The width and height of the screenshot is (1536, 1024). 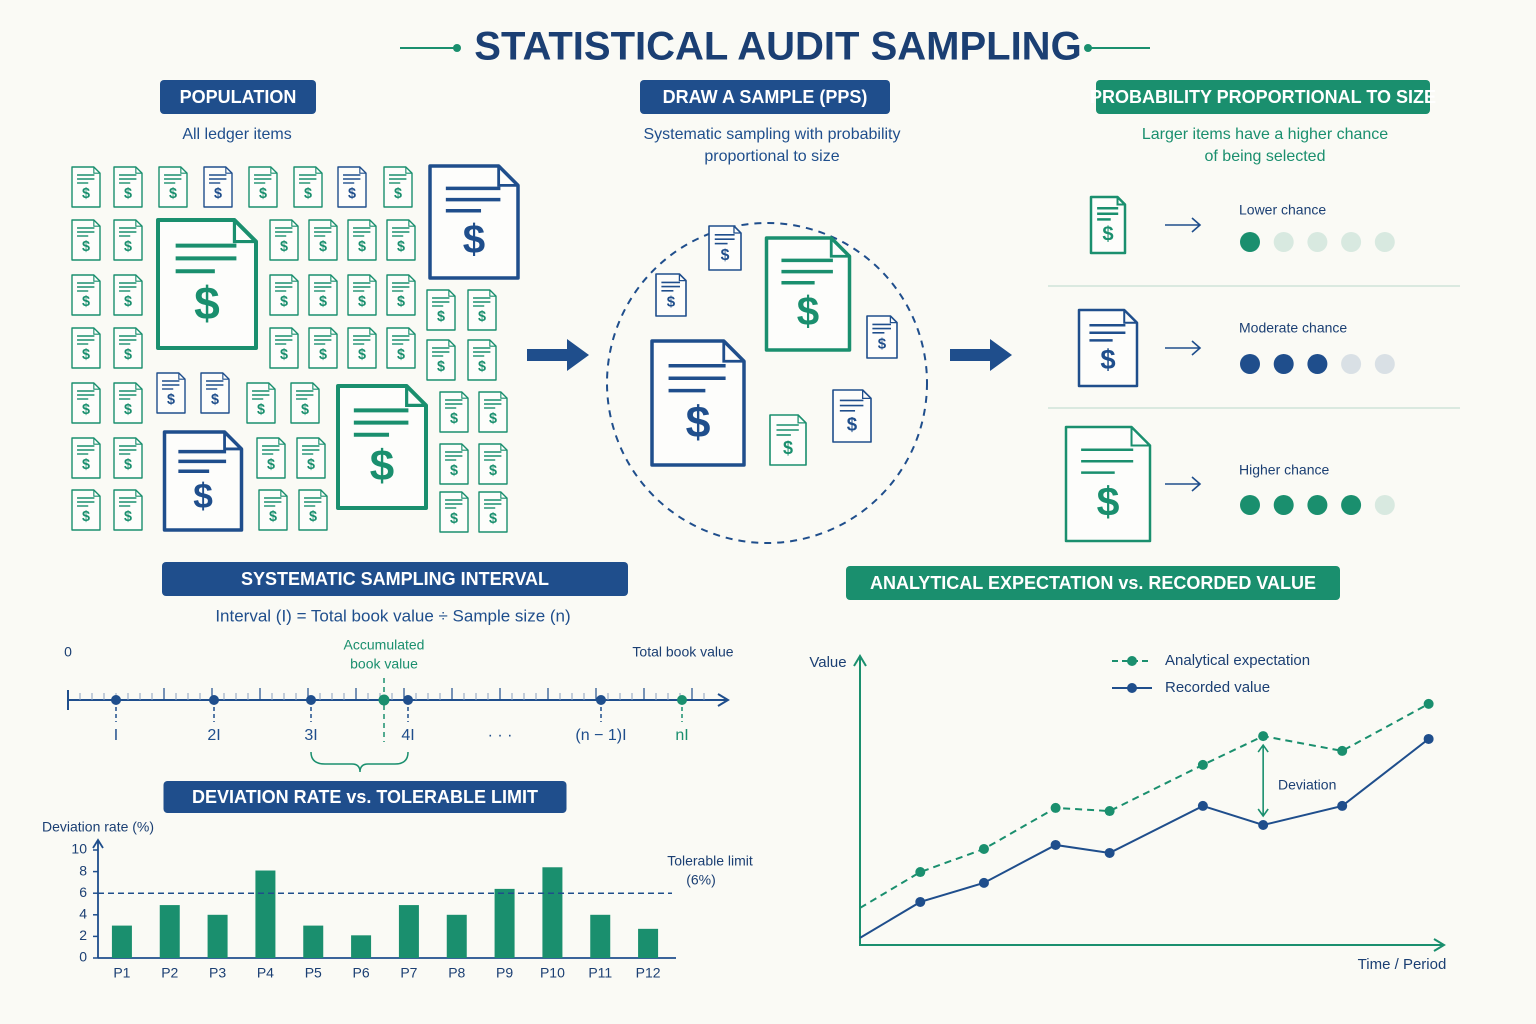 What do you see at coordinates (213, 735) in the screenshot?
I see `interval-mark: 2I` at bounding box center [213, 735].